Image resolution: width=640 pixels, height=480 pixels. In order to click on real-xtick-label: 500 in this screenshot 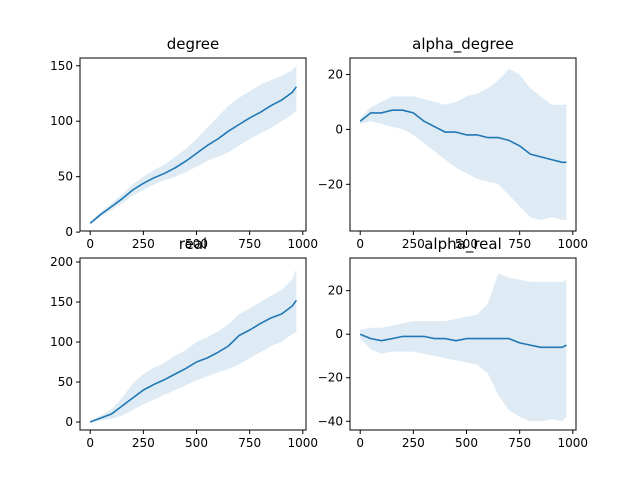, I will do `click(196, 443)`.